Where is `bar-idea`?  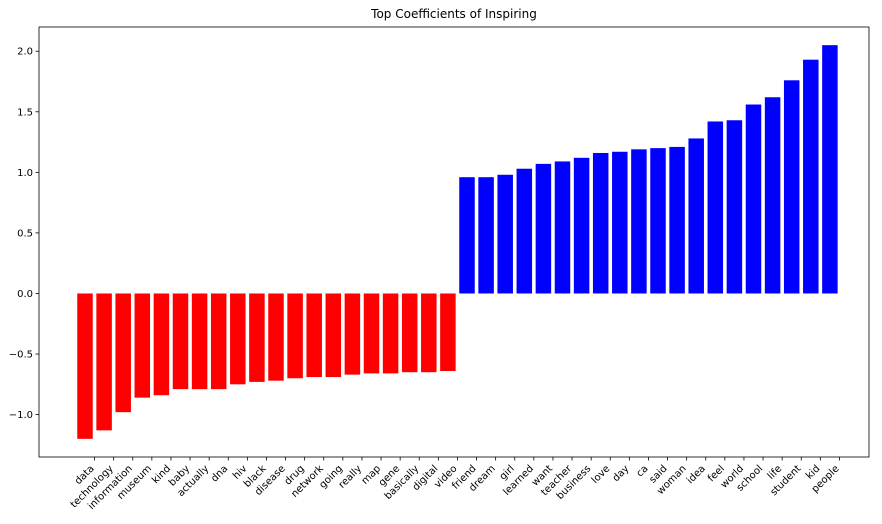
bar-idea is located at coordinates (696, 216).